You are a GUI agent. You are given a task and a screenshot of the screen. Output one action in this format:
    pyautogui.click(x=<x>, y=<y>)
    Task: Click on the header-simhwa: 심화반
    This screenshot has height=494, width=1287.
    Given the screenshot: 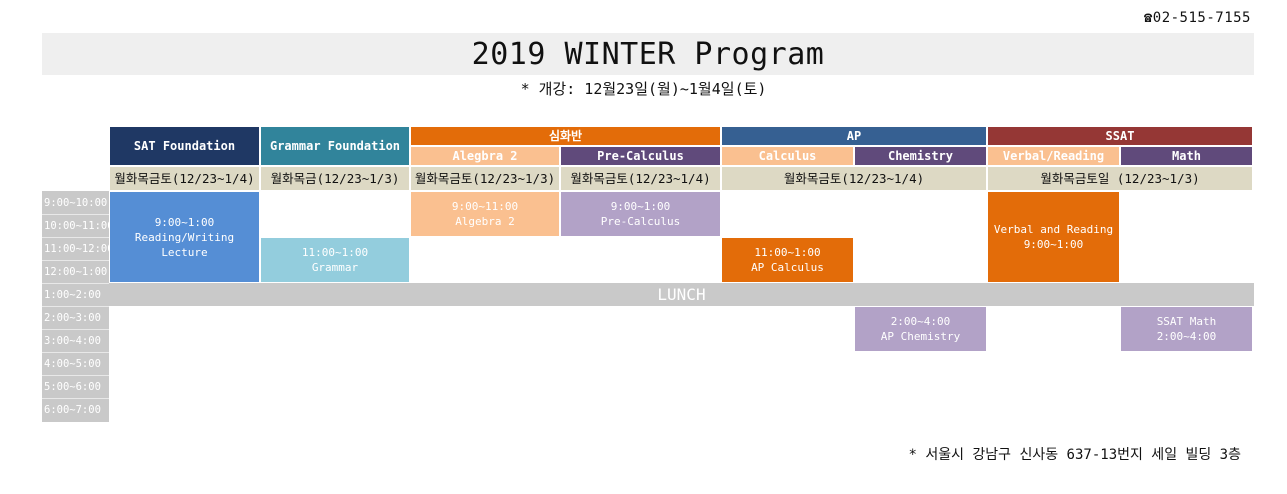 What is the action you would take?
    pyautogui.click(x=565, y=136)
    